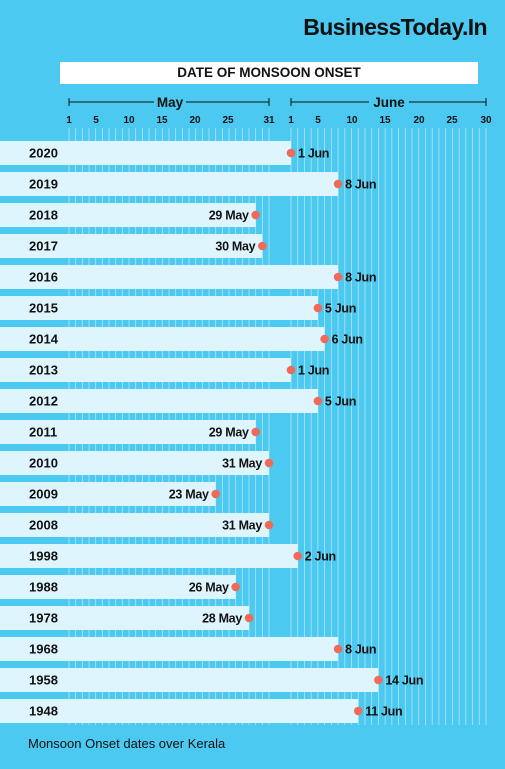  I want to click on year-label: 2020, so click(43, 153).